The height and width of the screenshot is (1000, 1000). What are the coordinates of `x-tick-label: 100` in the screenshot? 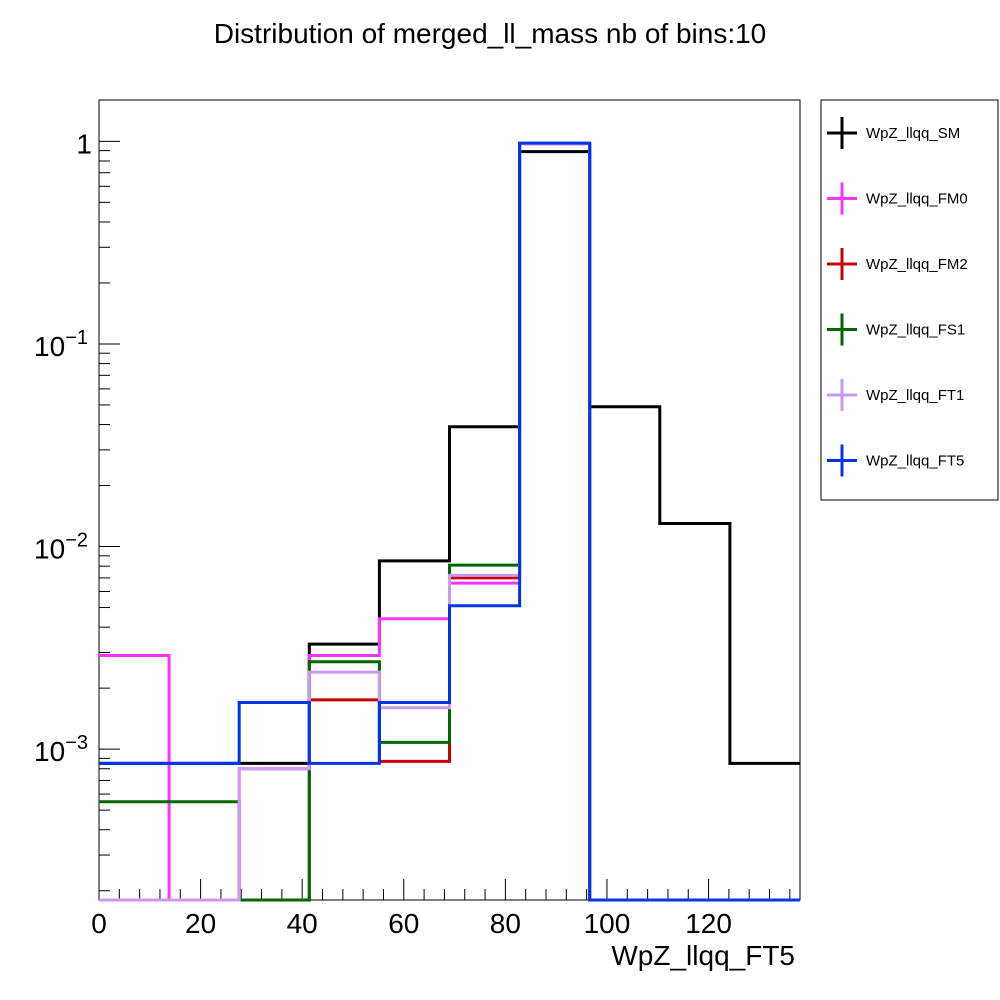 It's located at (607, 923).